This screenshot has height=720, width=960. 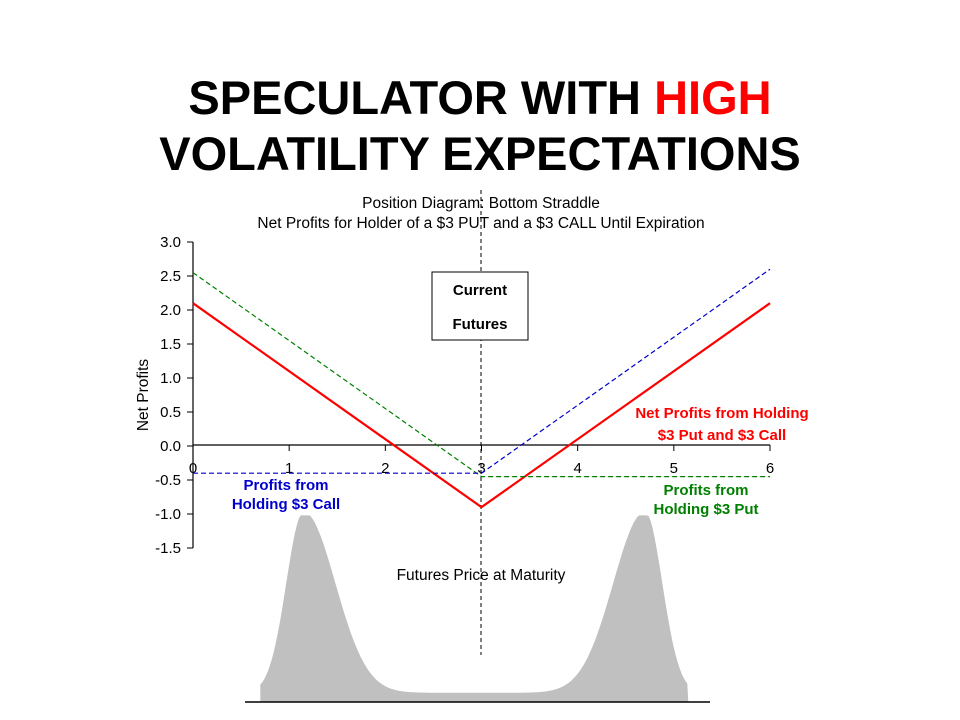 What do you see at coordinates (480, 290) in the screenshot?
I see `current-futures-label-line1: Current` at bounding box center [480, 290].